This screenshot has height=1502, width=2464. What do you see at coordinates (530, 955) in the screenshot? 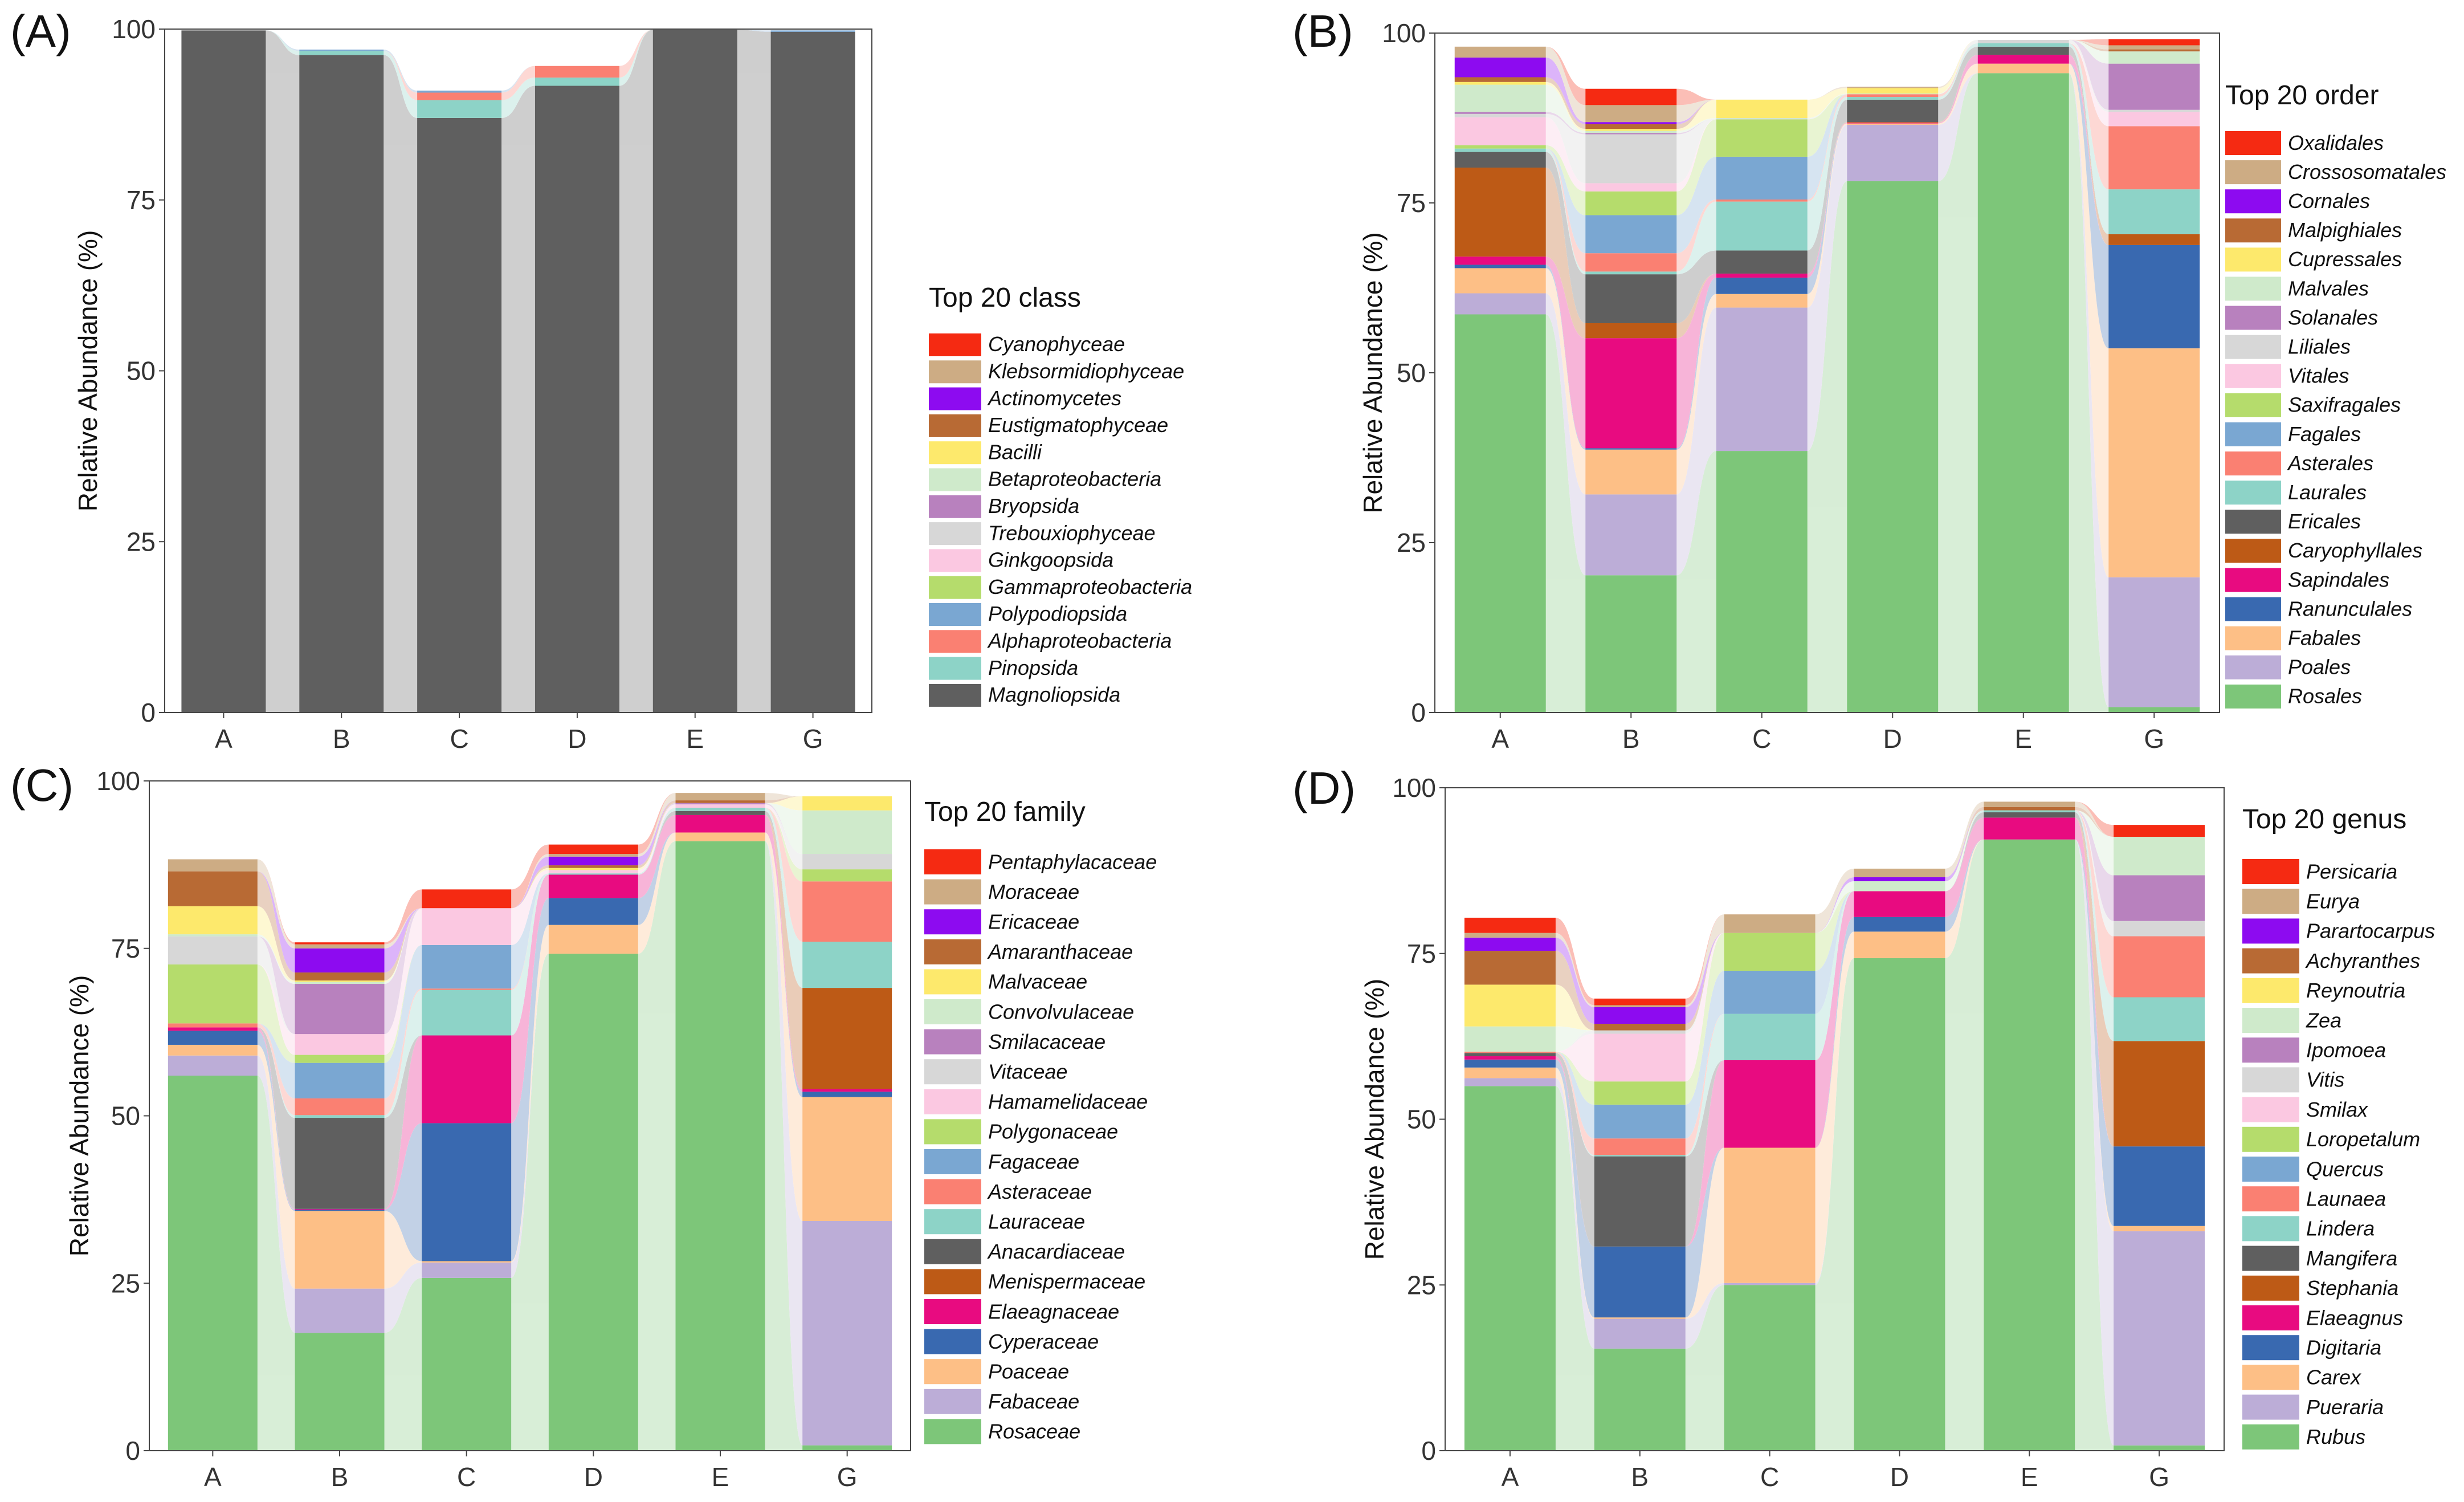
I see `flow-lauraceae` at bounding box center [530, 955].